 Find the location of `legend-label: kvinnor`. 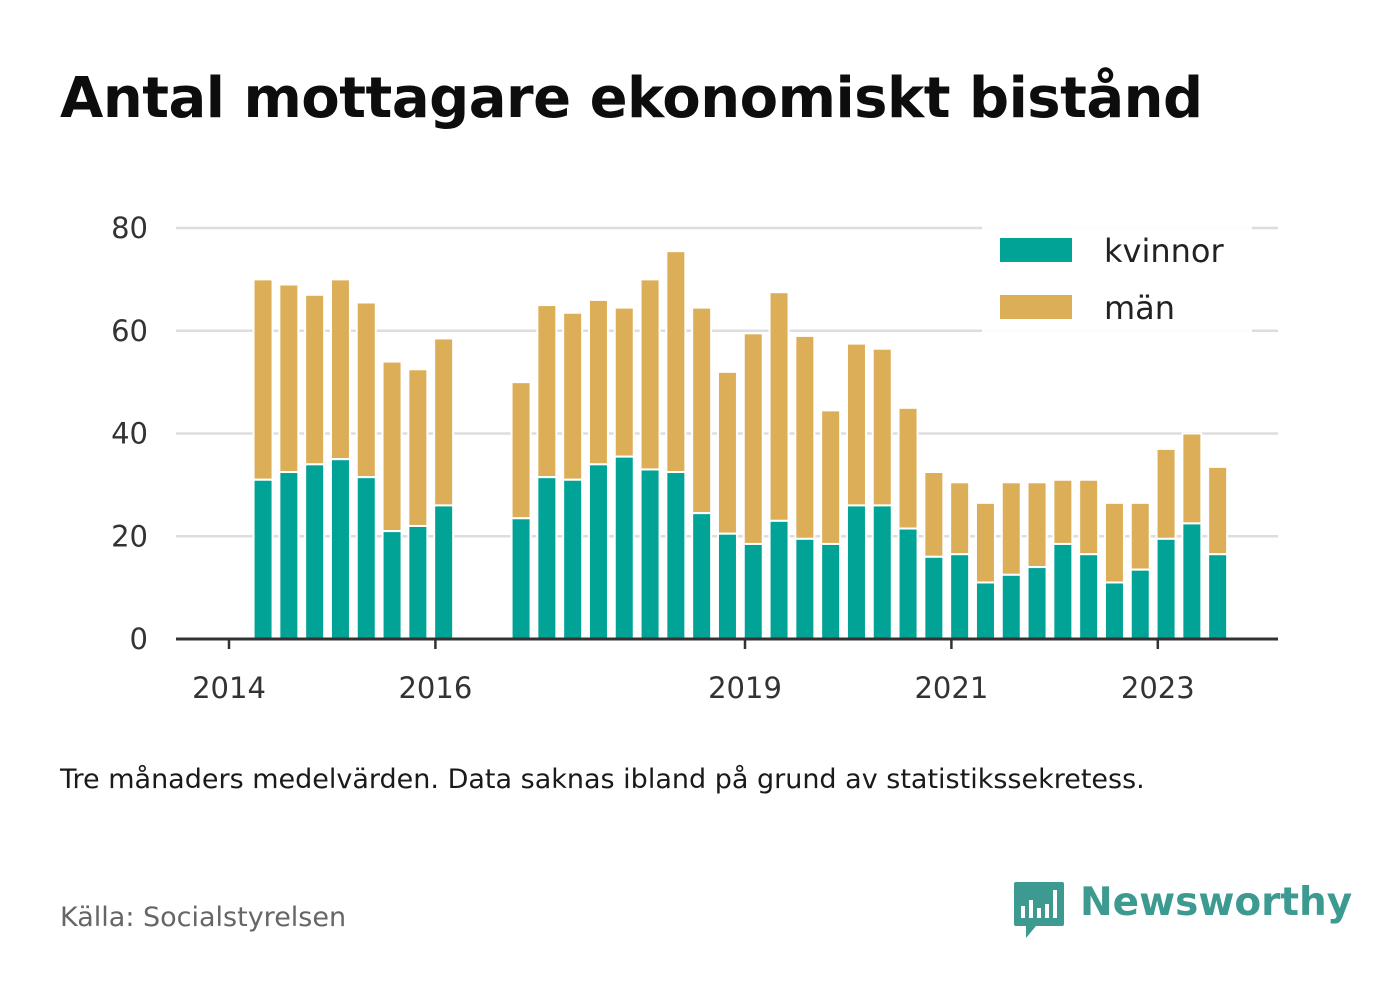

legend-label: kvinnor is located at coordinates (1164, 251).